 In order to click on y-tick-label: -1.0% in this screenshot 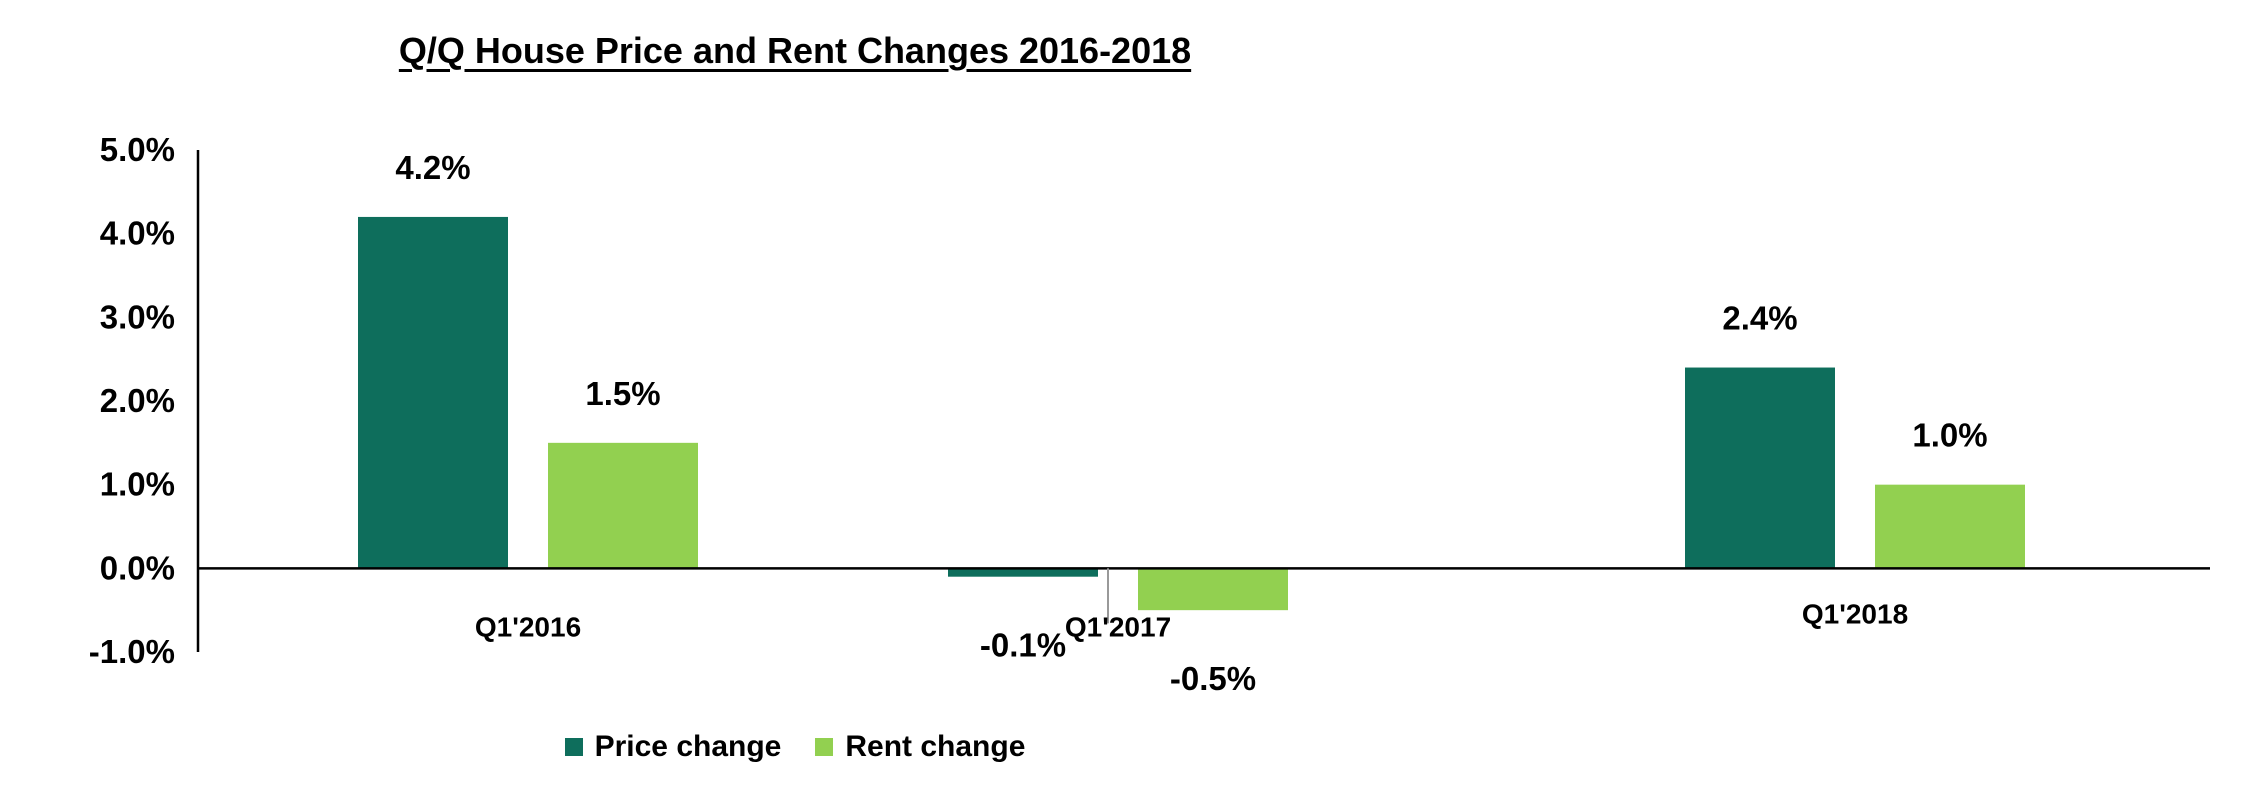, I will do `click(132, 651)`.